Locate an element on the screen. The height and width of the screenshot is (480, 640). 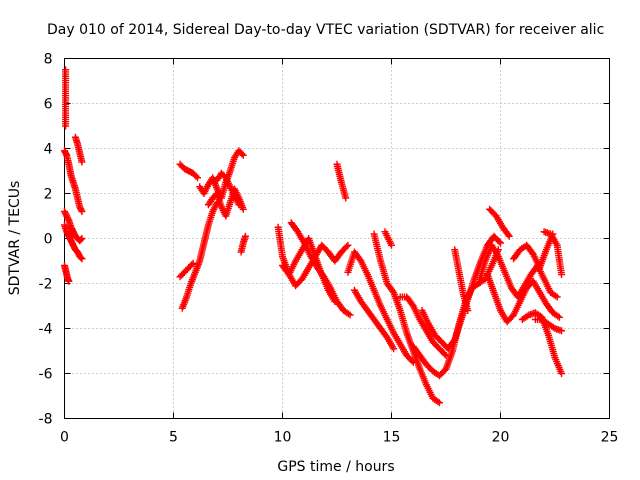
series-seg-c3 is located at coordinates (320, 269).